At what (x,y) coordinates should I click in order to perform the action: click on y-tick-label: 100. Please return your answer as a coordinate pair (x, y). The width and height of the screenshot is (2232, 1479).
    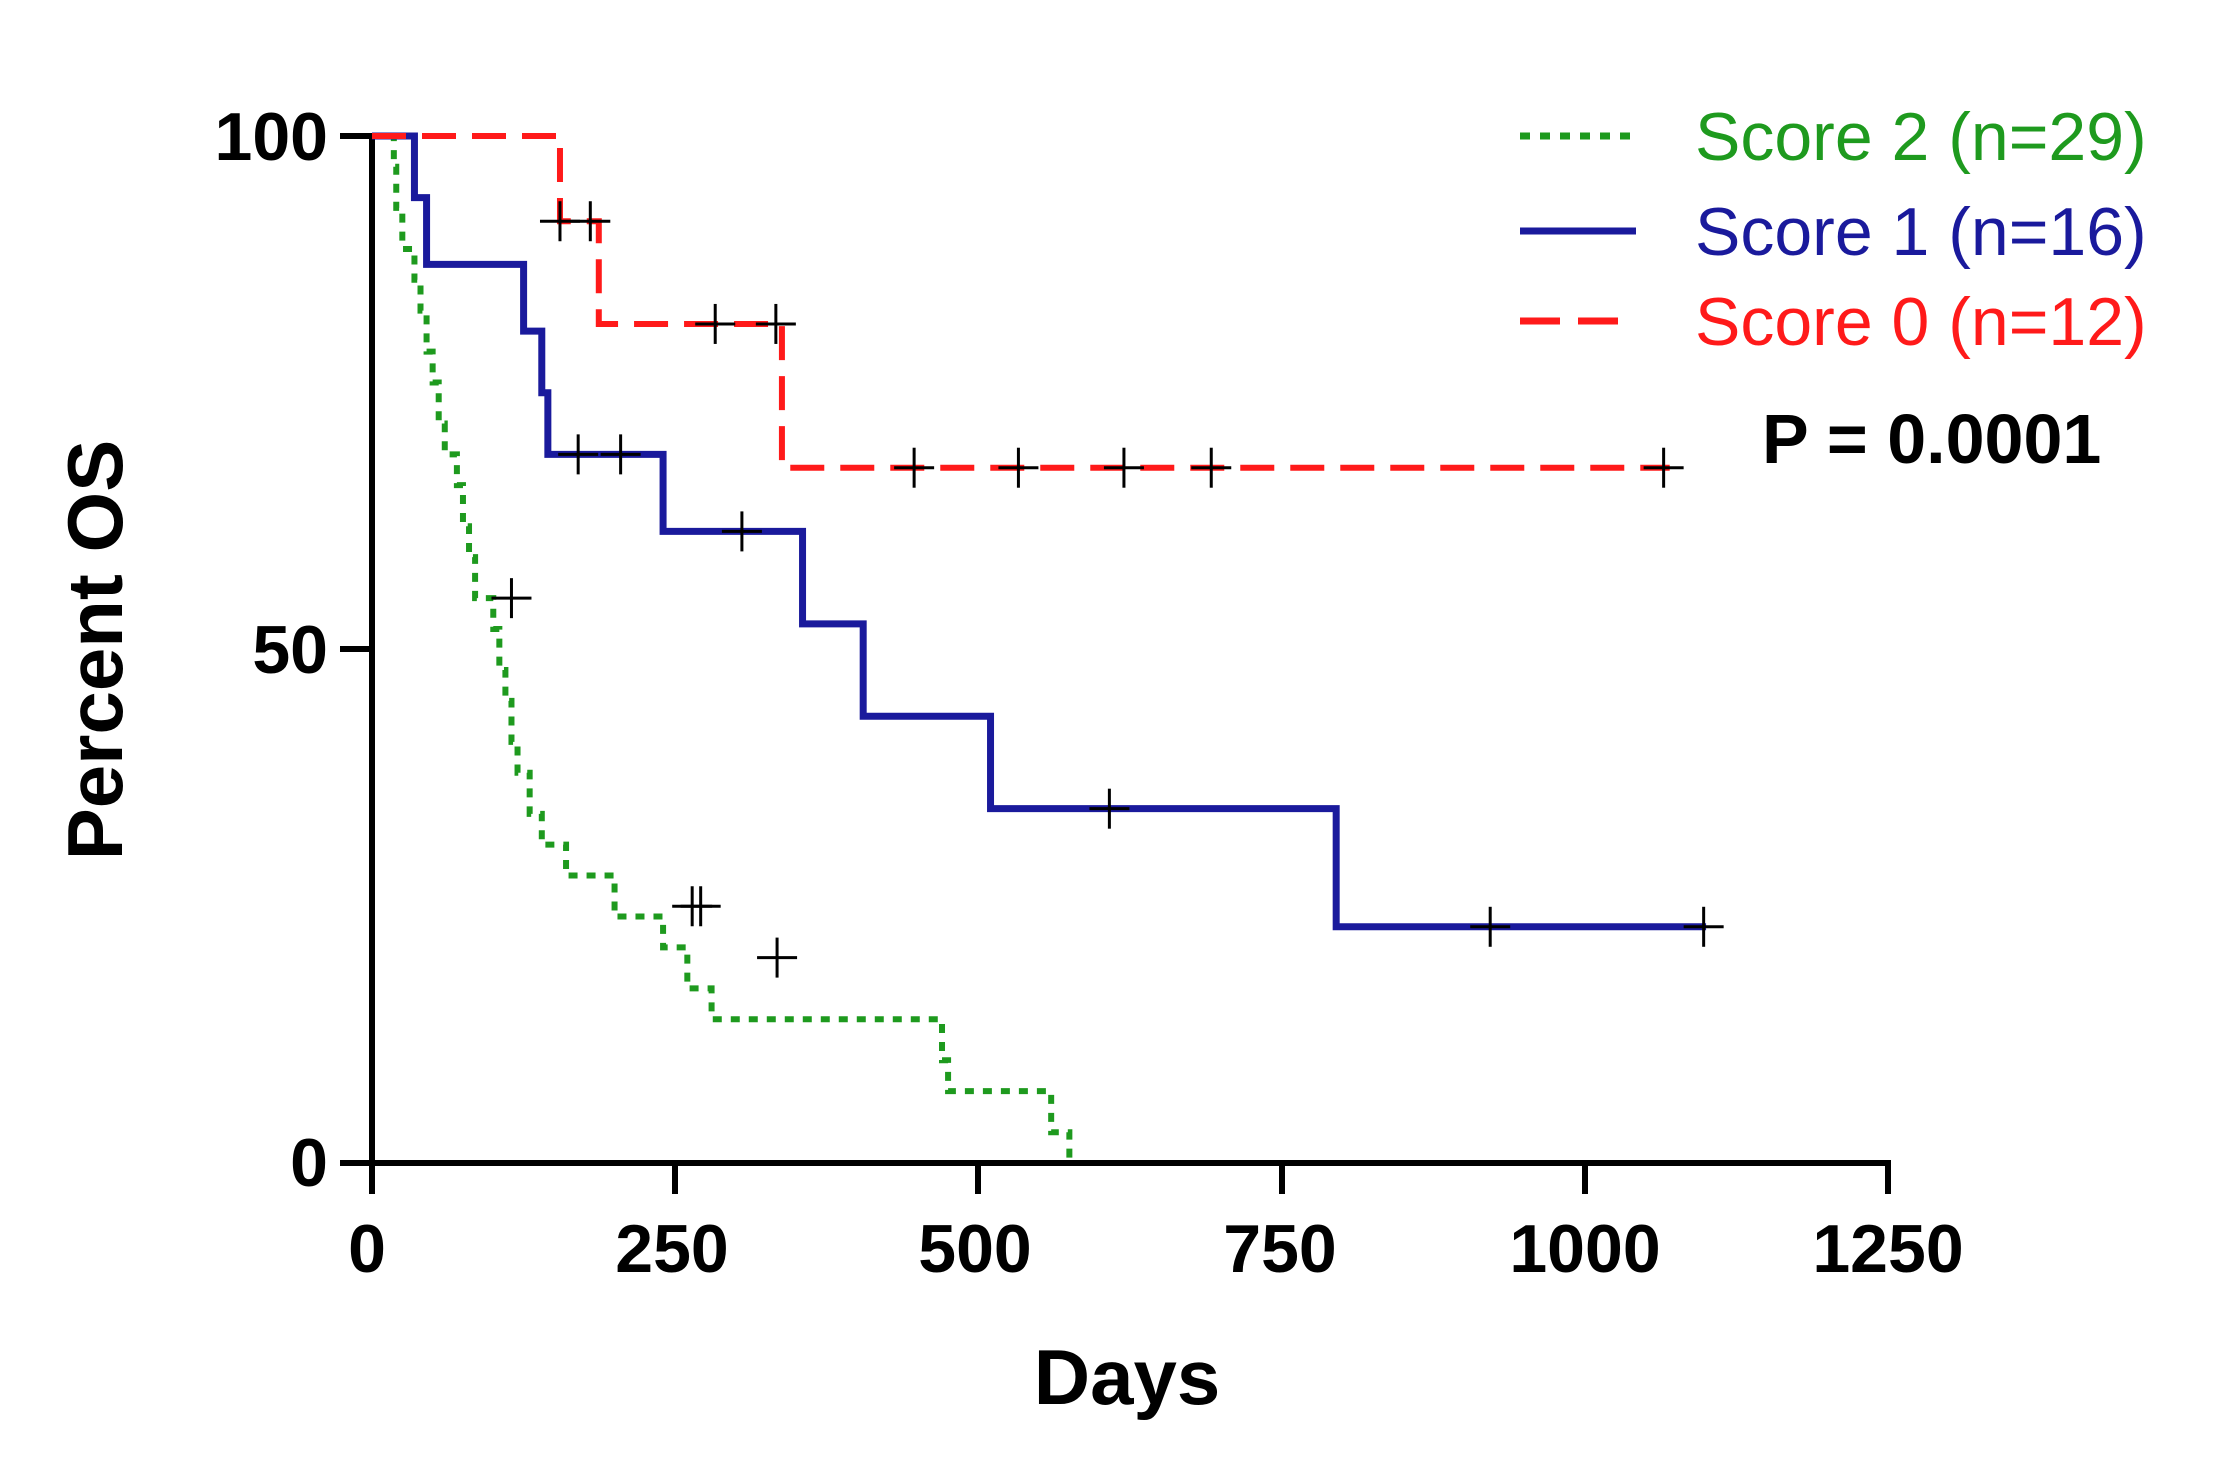
    Looking at the image, I should click on (271, 137).